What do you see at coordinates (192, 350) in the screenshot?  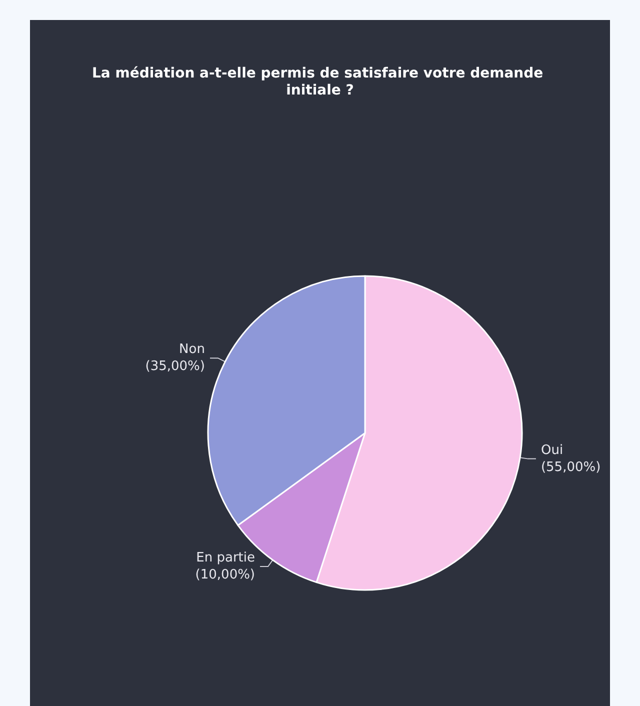 I see `slice-label: Non` at bounding box center [192, 350].